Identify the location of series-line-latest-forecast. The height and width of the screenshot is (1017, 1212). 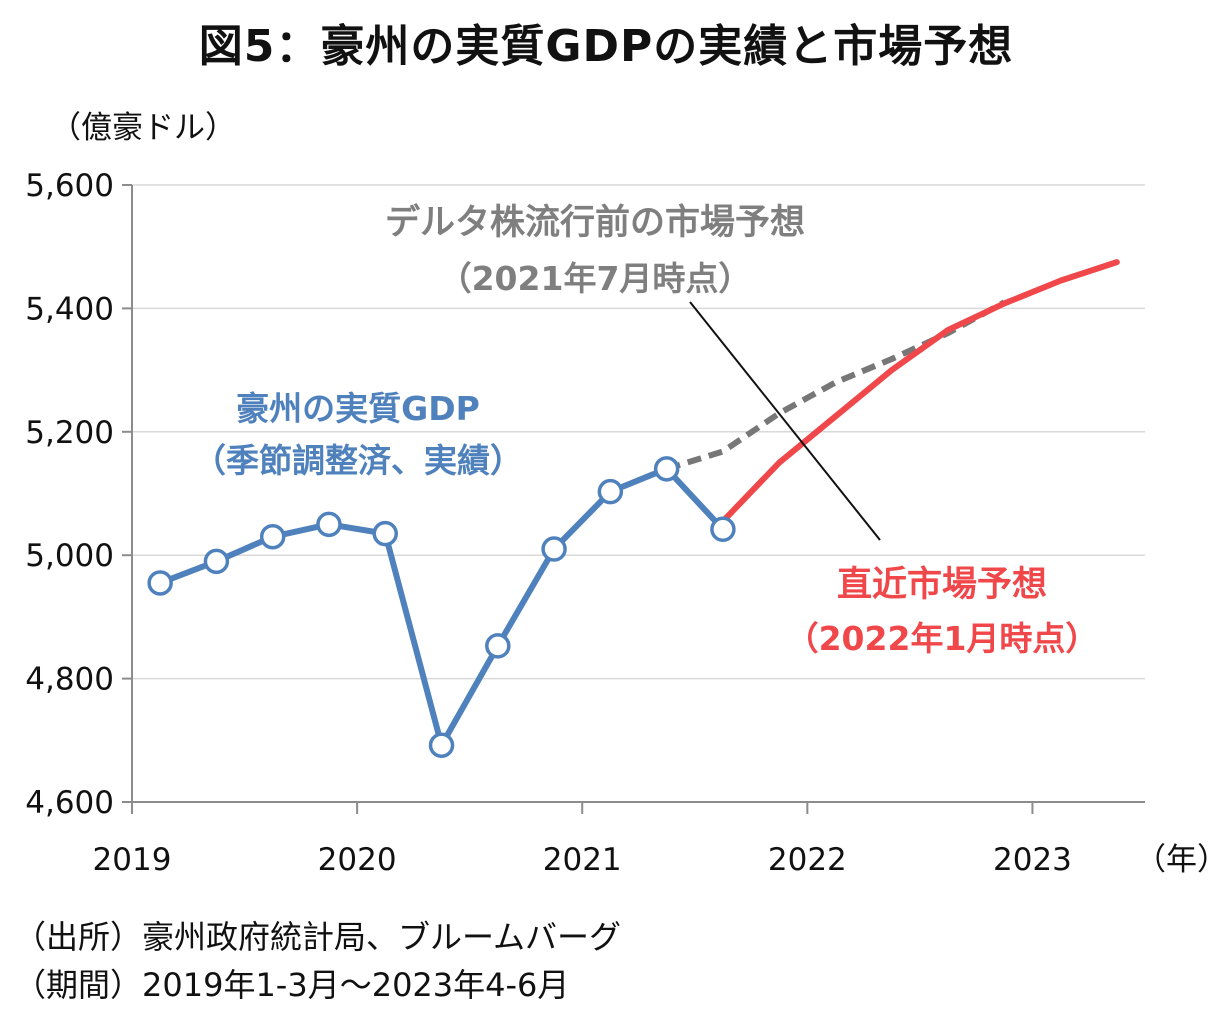
(919, 392).